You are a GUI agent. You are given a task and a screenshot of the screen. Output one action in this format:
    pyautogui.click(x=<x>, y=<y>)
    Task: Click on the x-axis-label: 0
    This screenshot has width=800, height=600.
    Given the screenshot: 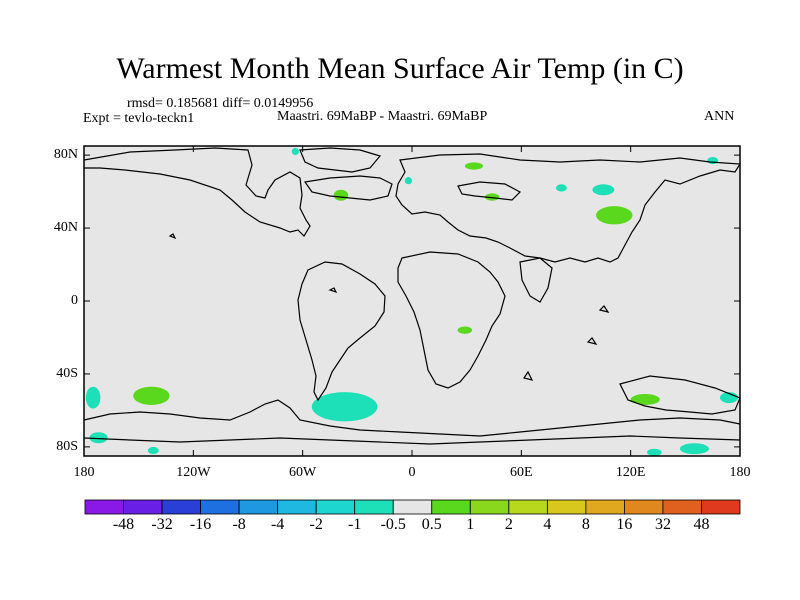 What is the action you would take?
    pyautogui.click(x=412, y=472)
    